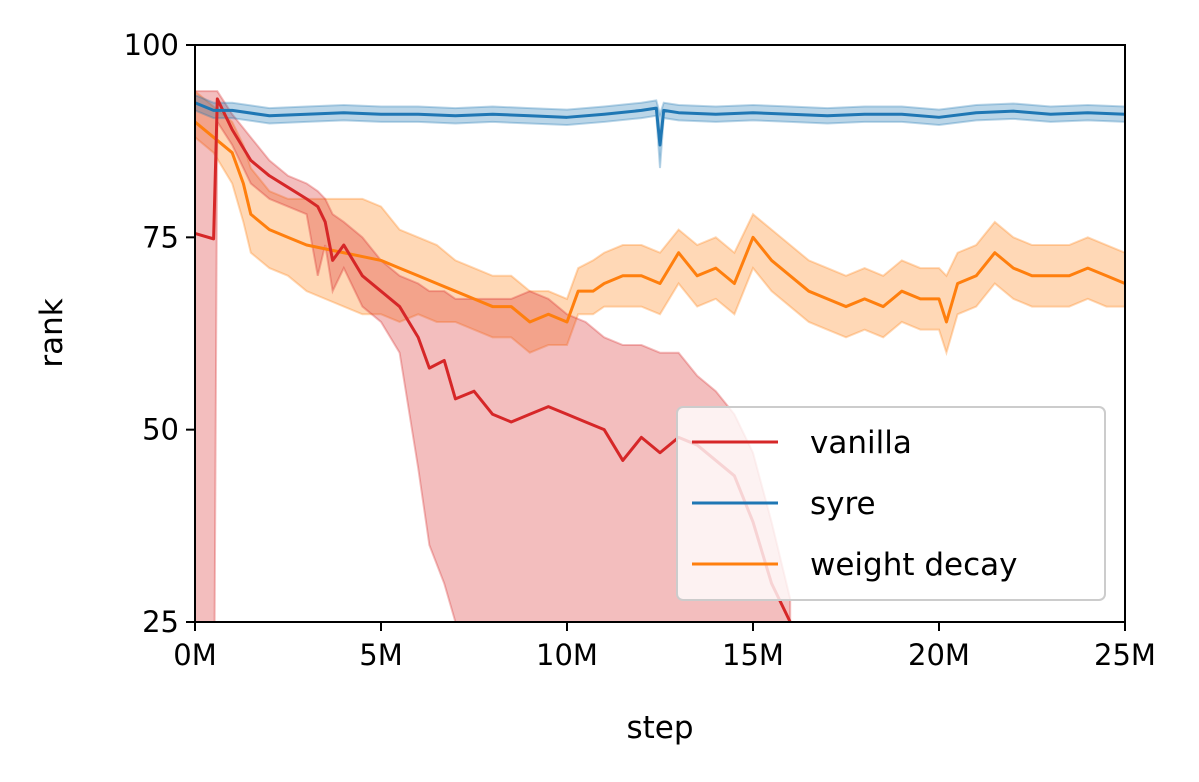  I want to click on y-axis-label: rank, so click(52, 332).